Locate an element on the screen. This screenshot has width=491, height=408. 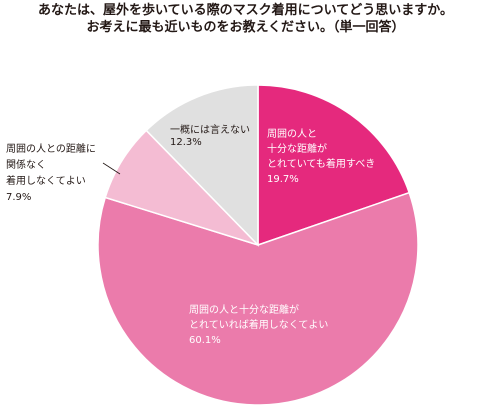
slice-category-label-2: とれていれば着用しなくてよい is located at coordinates (258, 324).